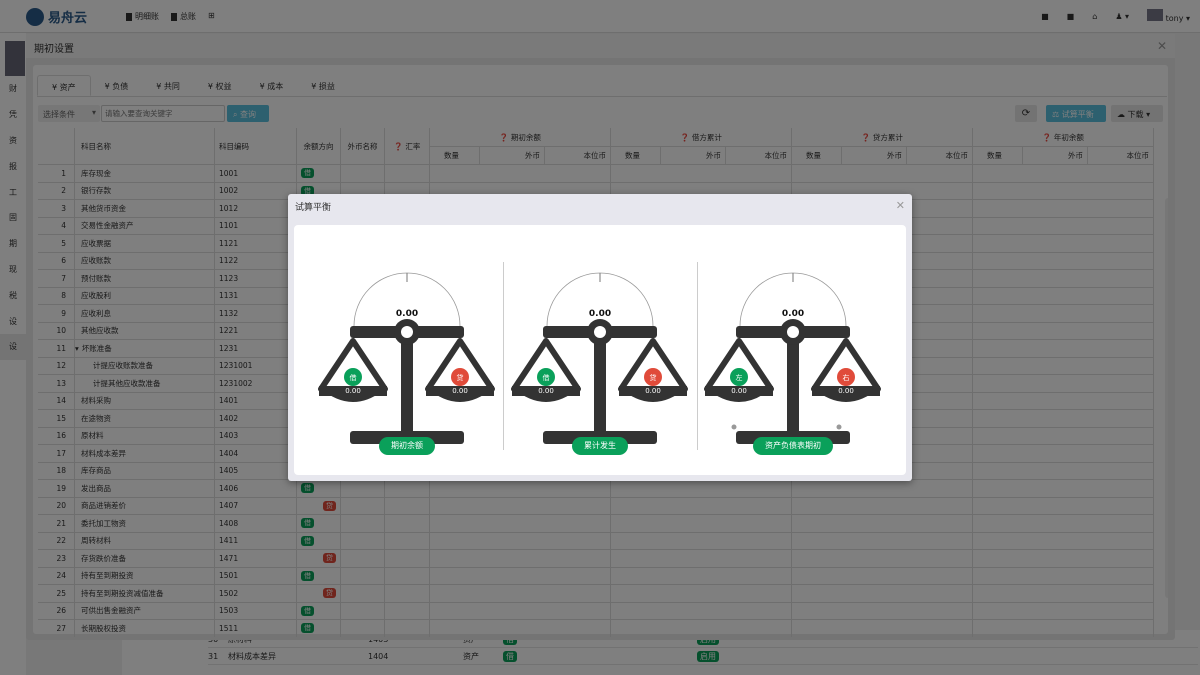  Describe the element at coordinates (313, 208) in the screenshot. I see `dialog-title: 试算平衡` at that location.